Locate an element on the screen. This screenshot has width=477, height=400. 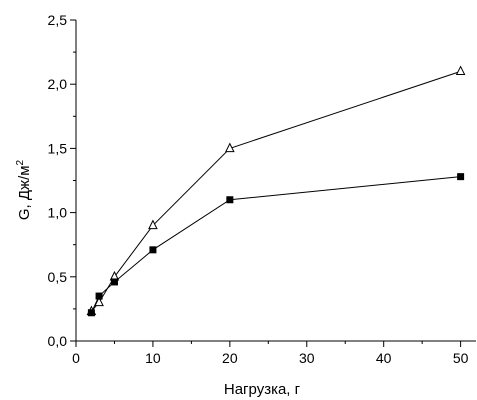
x-axis-title: Нагрузка, г is located at coordinates (262, 389).